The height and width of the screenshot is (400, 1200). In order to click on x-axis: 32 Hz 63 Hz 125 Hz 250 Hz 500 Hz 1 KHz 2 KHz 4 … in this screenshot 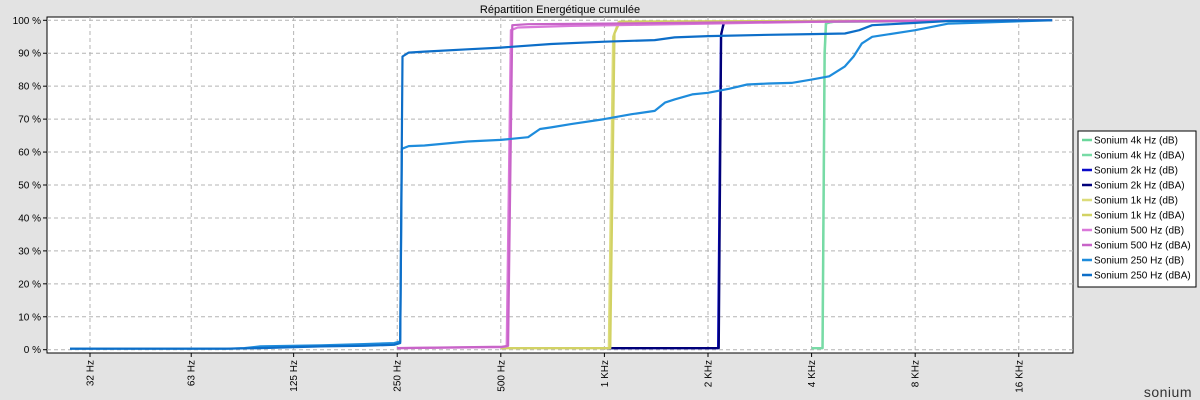, I will do `click(555, 373)`.